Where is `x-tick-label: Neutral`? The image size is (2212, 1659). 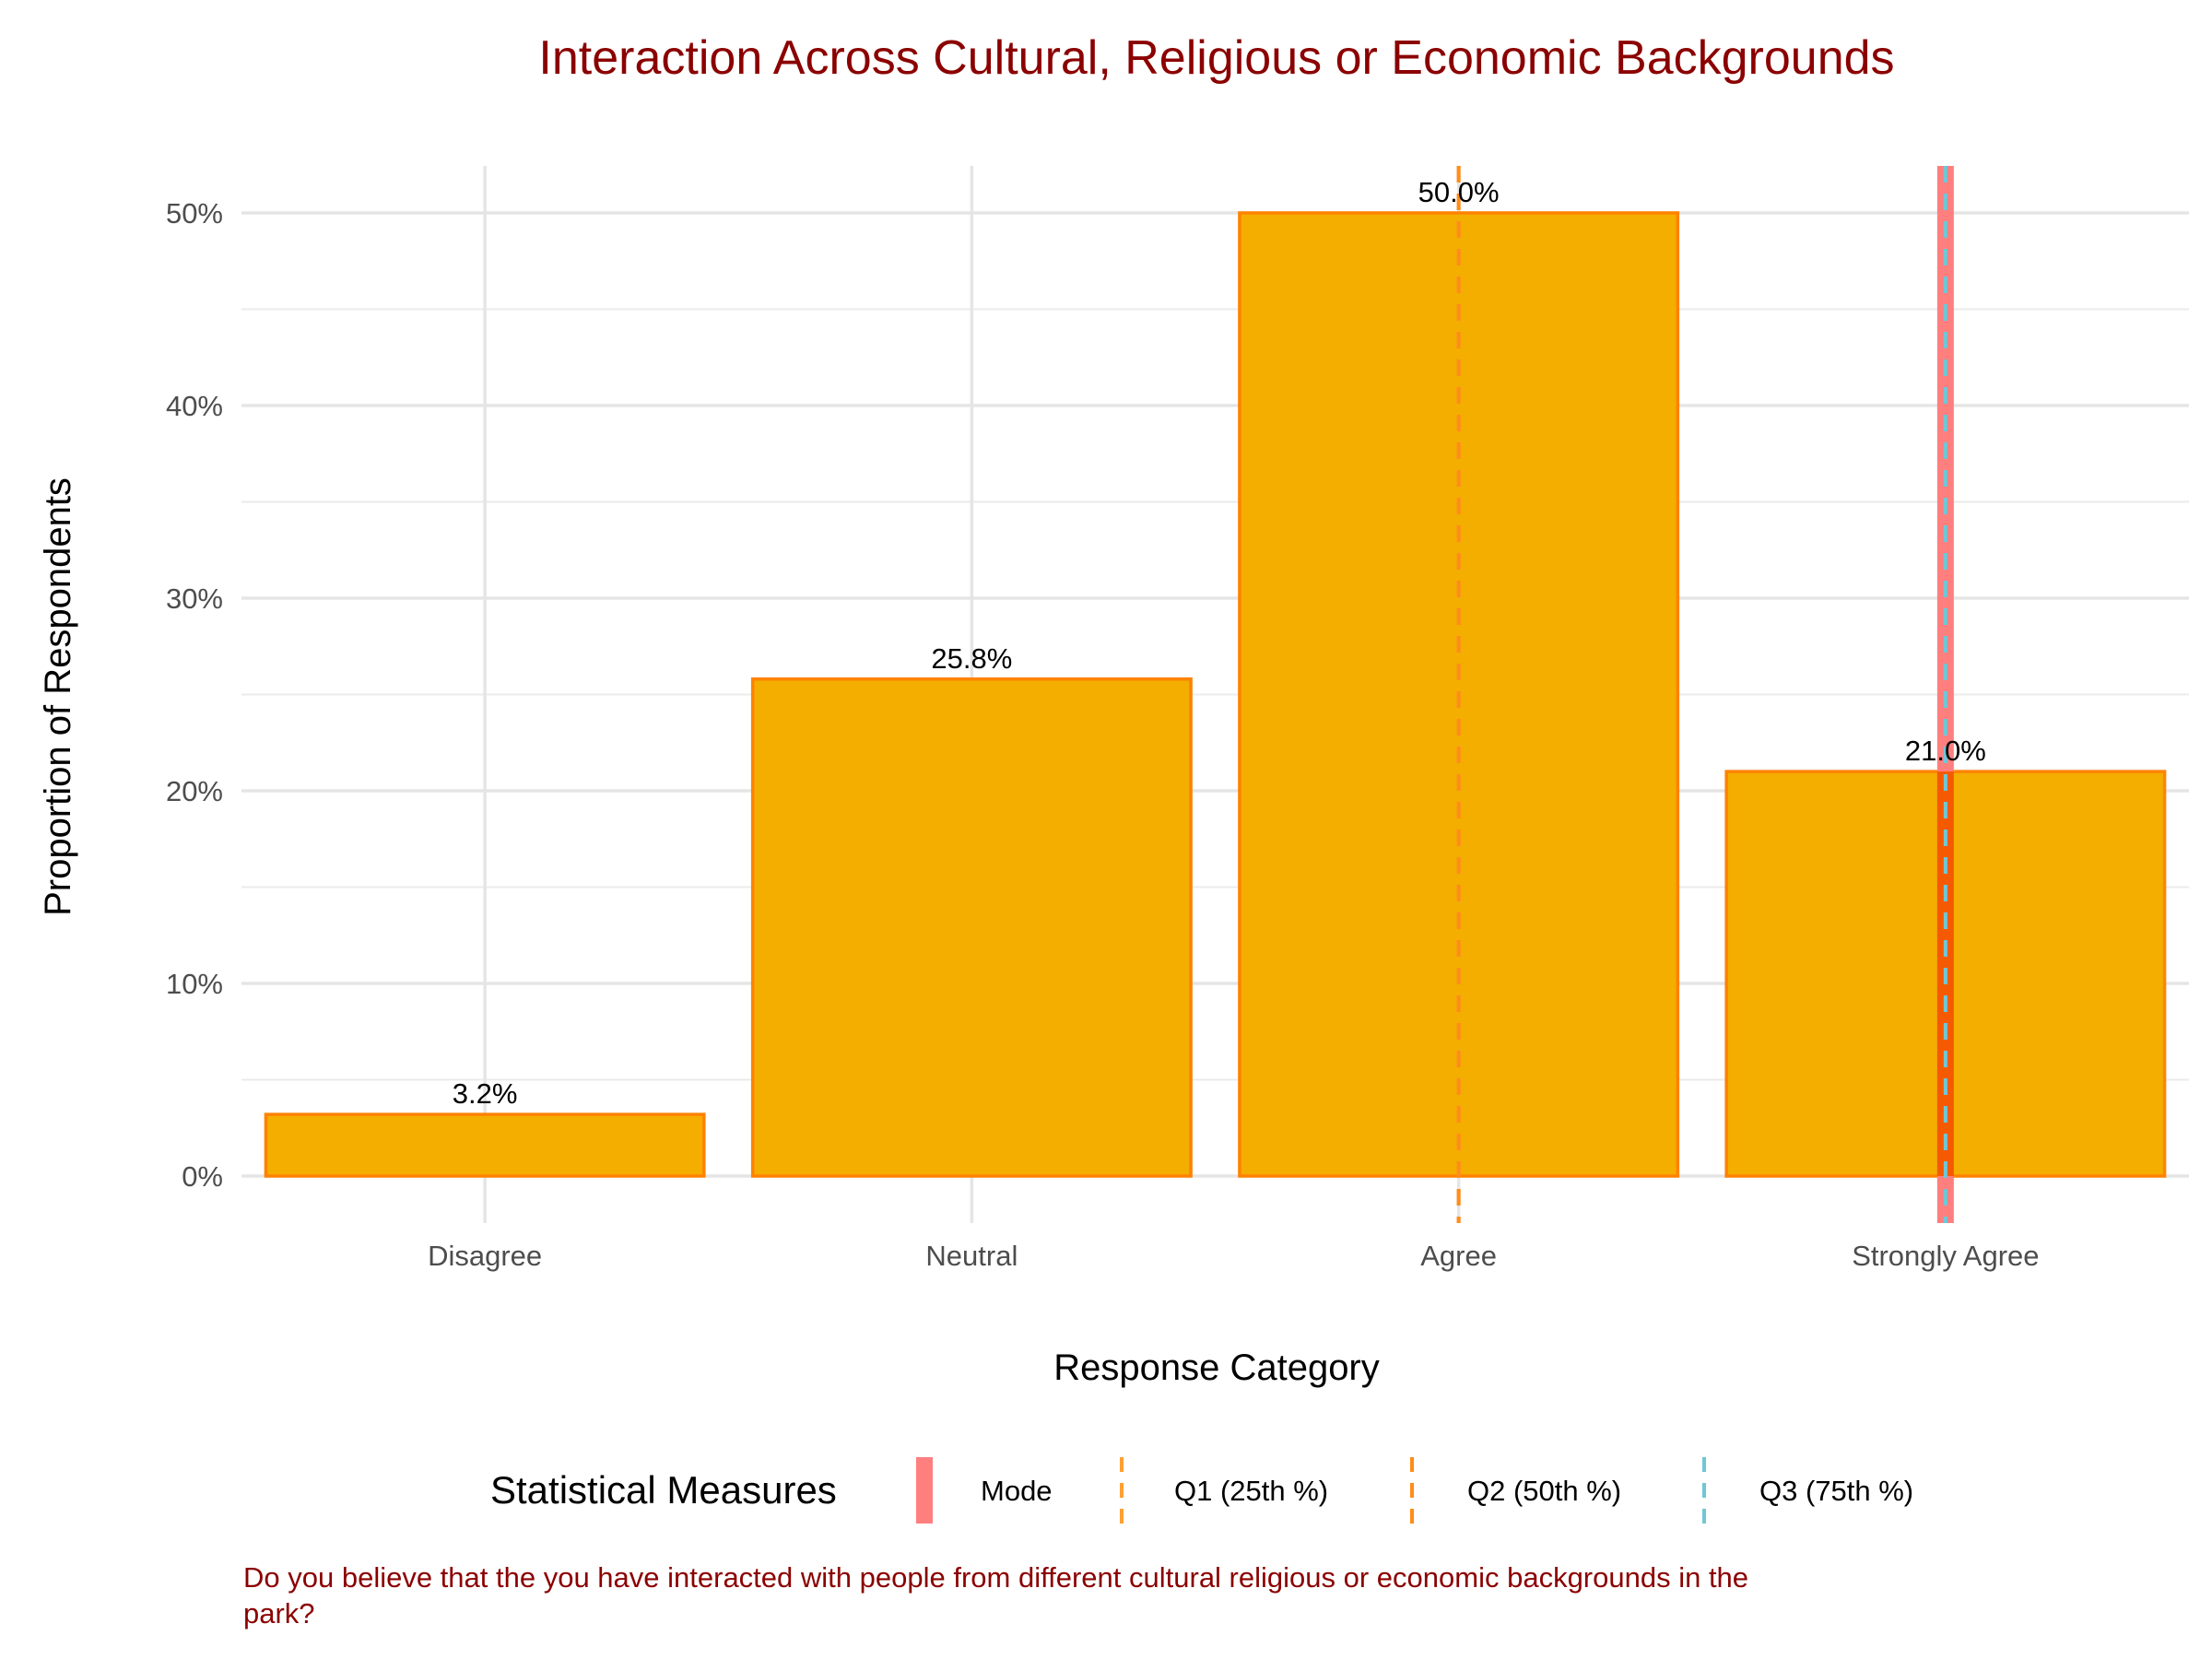 x-tick-label: Neutral is located at coordinates (971, 1256).